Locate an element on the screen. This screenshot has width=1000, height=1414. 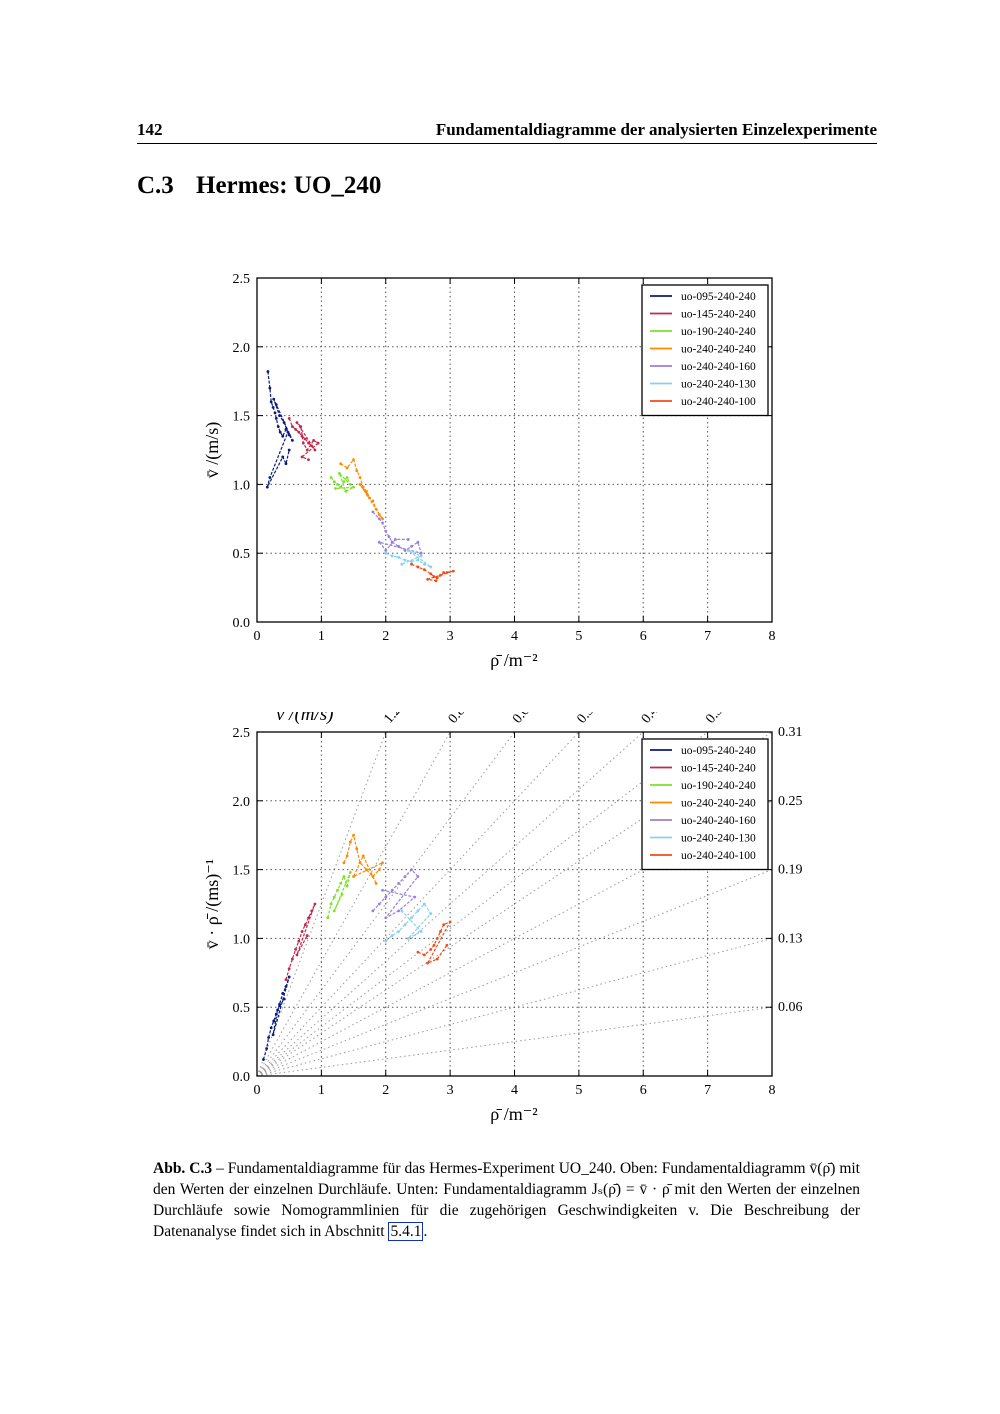
x-tick-label: 0 is located at coordinates (257, 636).